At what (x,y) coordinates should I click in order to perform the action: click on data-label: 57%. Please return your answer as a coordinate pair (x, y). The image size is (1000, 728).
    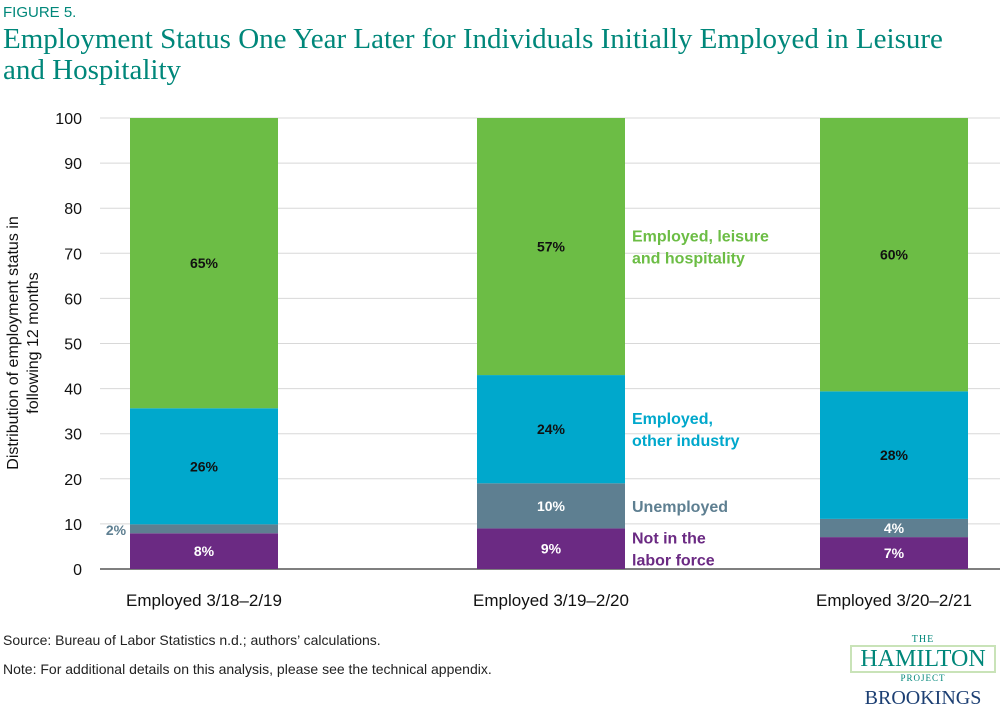
    Looking at the image, I should click on (551, 247).